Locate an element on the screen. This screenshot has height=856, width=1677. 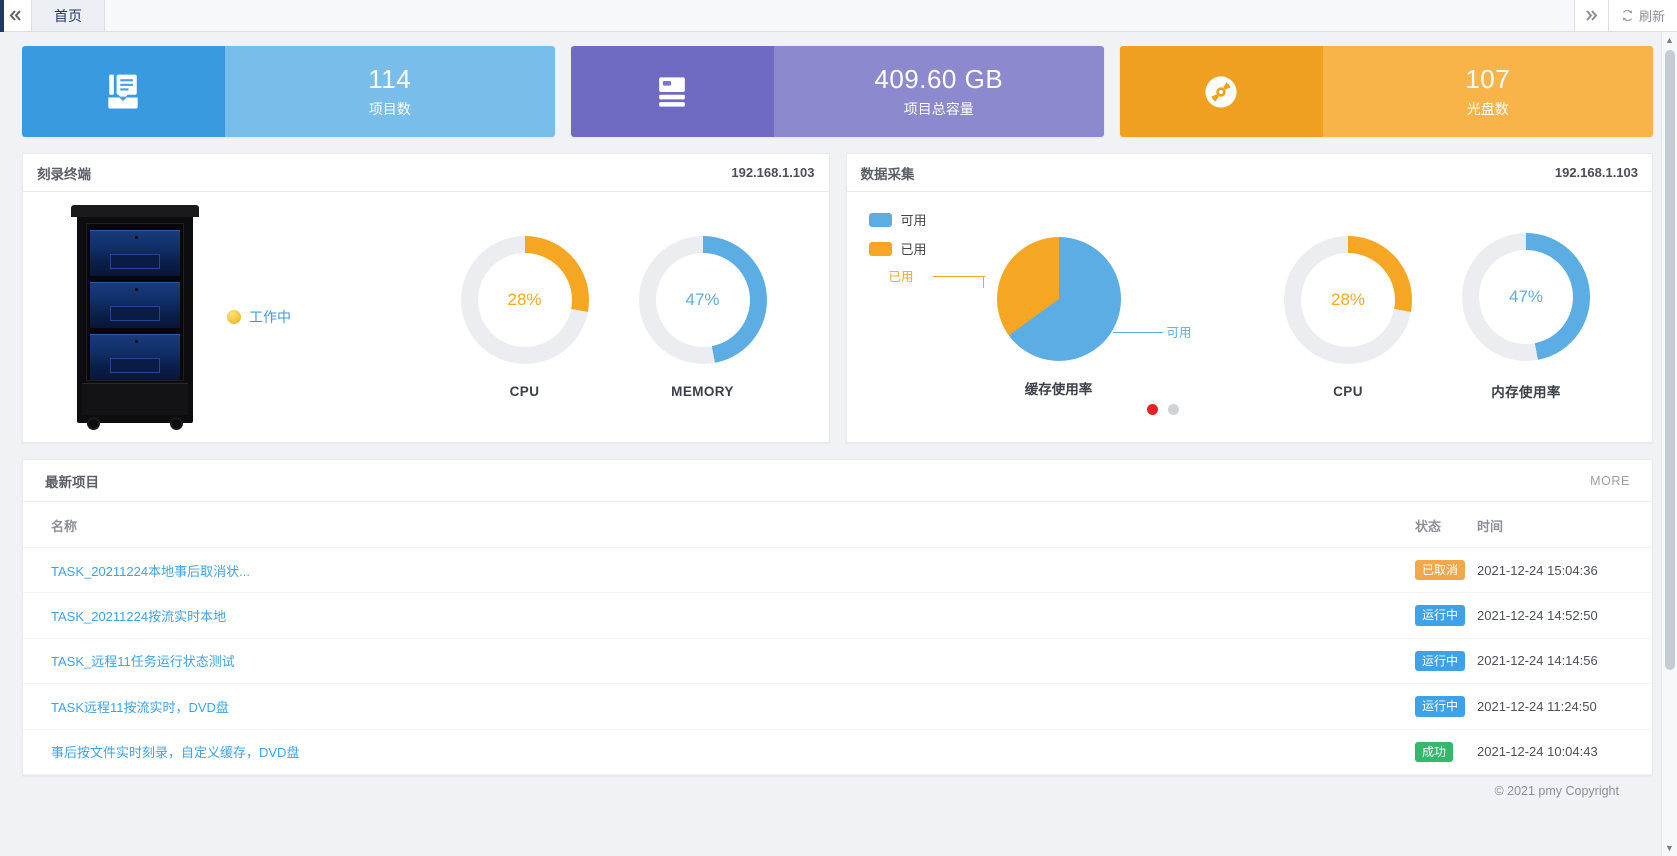
panel-ip: 192.168.1.103 is located at coordinates (1596, 172).